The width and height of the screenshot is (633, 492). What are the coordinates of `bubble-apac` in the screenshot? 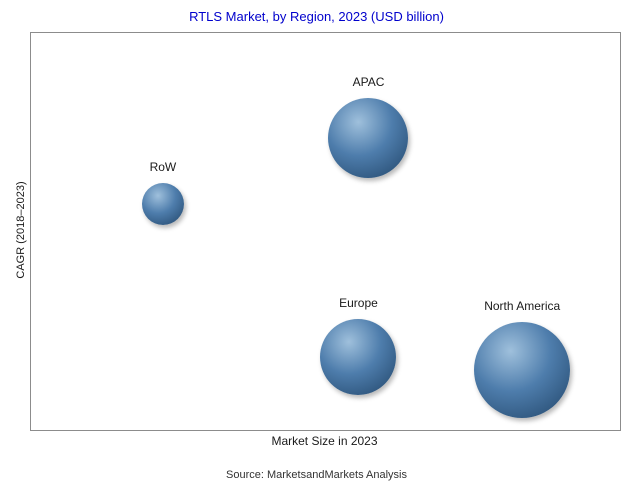 It's located at (368, 137).